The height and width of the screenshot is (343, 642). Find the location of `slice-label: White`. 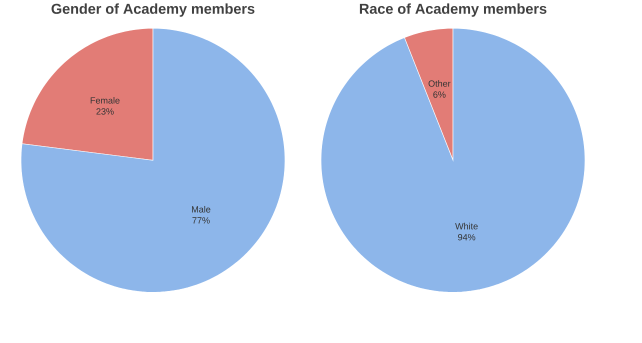

slice-label: White is located at coordinates (466, 226).